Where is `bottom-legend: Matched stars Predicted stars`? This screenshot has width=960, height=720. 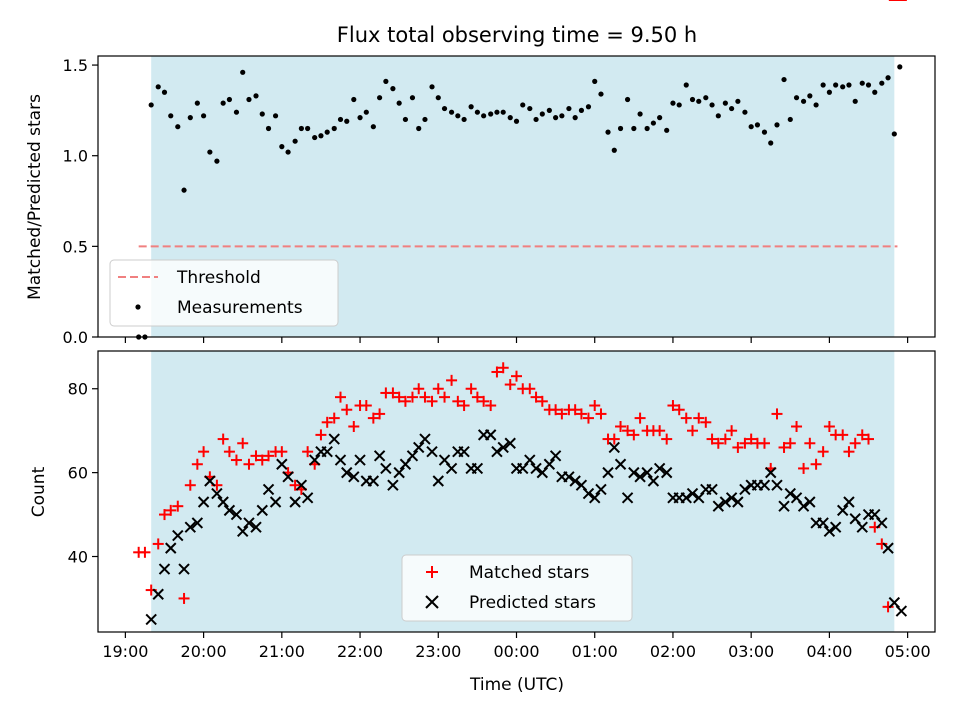 bottom-legend: Matched stars Predicted stars is located at coordinates (517, 588).